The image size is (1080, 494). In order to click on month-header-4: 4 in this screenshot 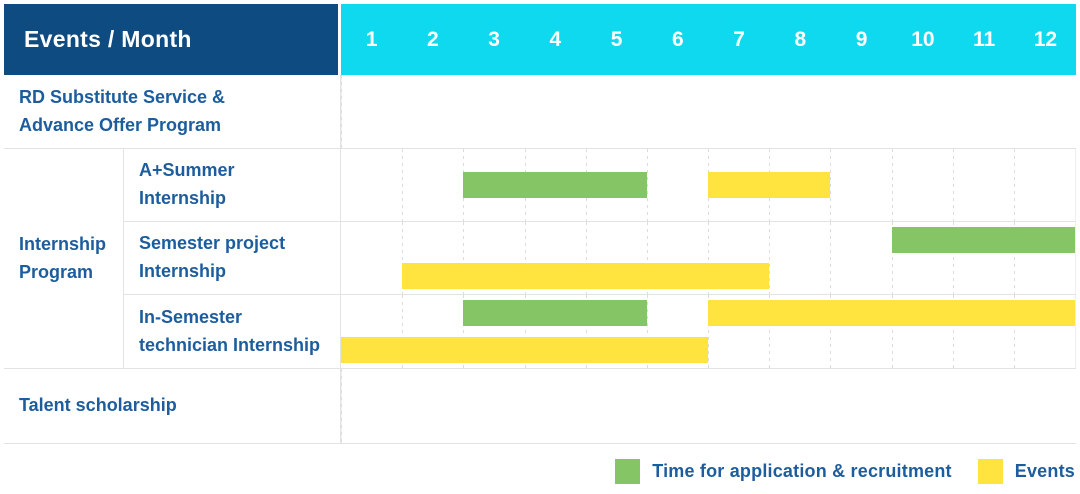, I will do `click(555, 39)`.